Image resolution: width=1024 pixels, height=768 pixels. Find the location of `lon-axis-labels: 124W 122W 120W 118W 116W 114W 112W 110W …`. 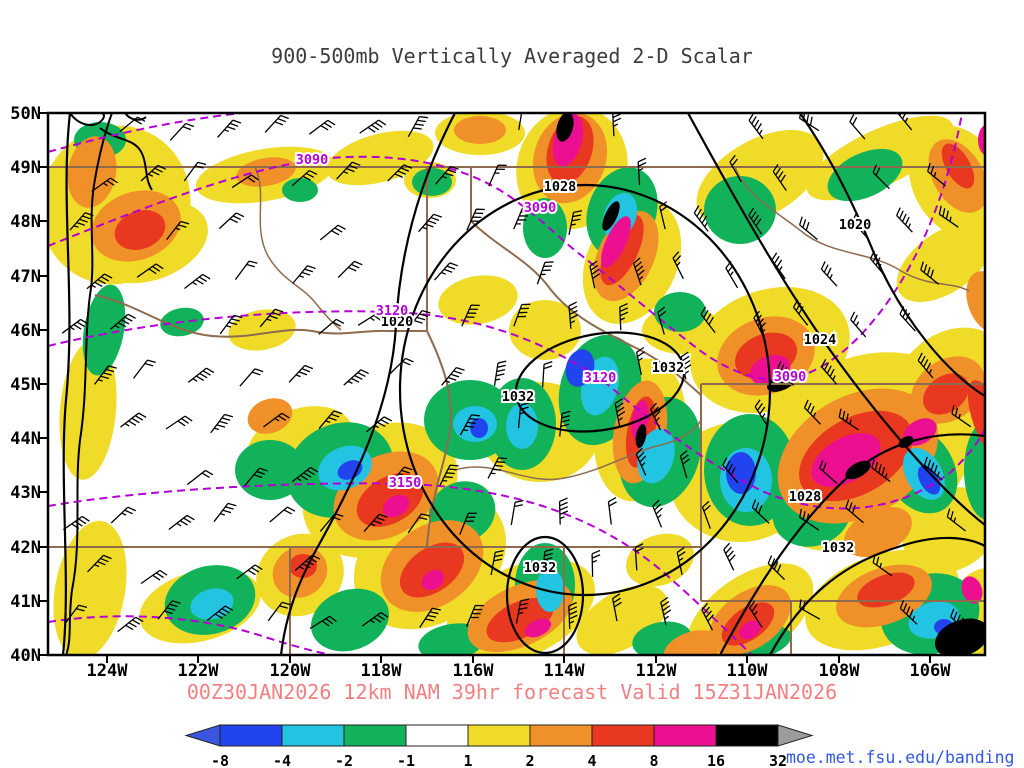

lon-axis-labels: 124W 122W 120W 118W 116W 114W 112W 110W … is located at coordinates (519, 671).